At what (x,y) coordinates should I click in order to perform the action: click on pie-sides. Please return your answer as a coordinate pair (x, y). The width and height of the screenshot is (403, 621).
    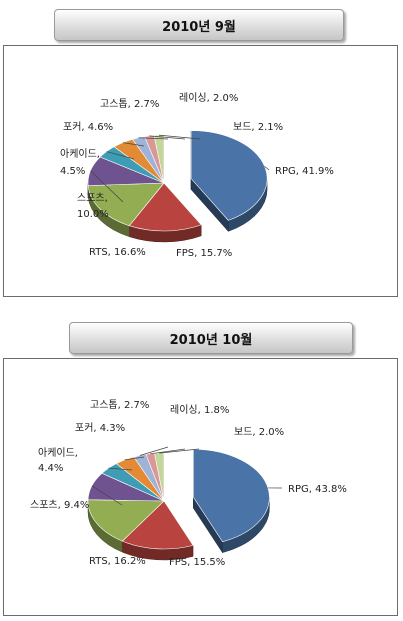
    Looking at the image, I should click on (178, 505).